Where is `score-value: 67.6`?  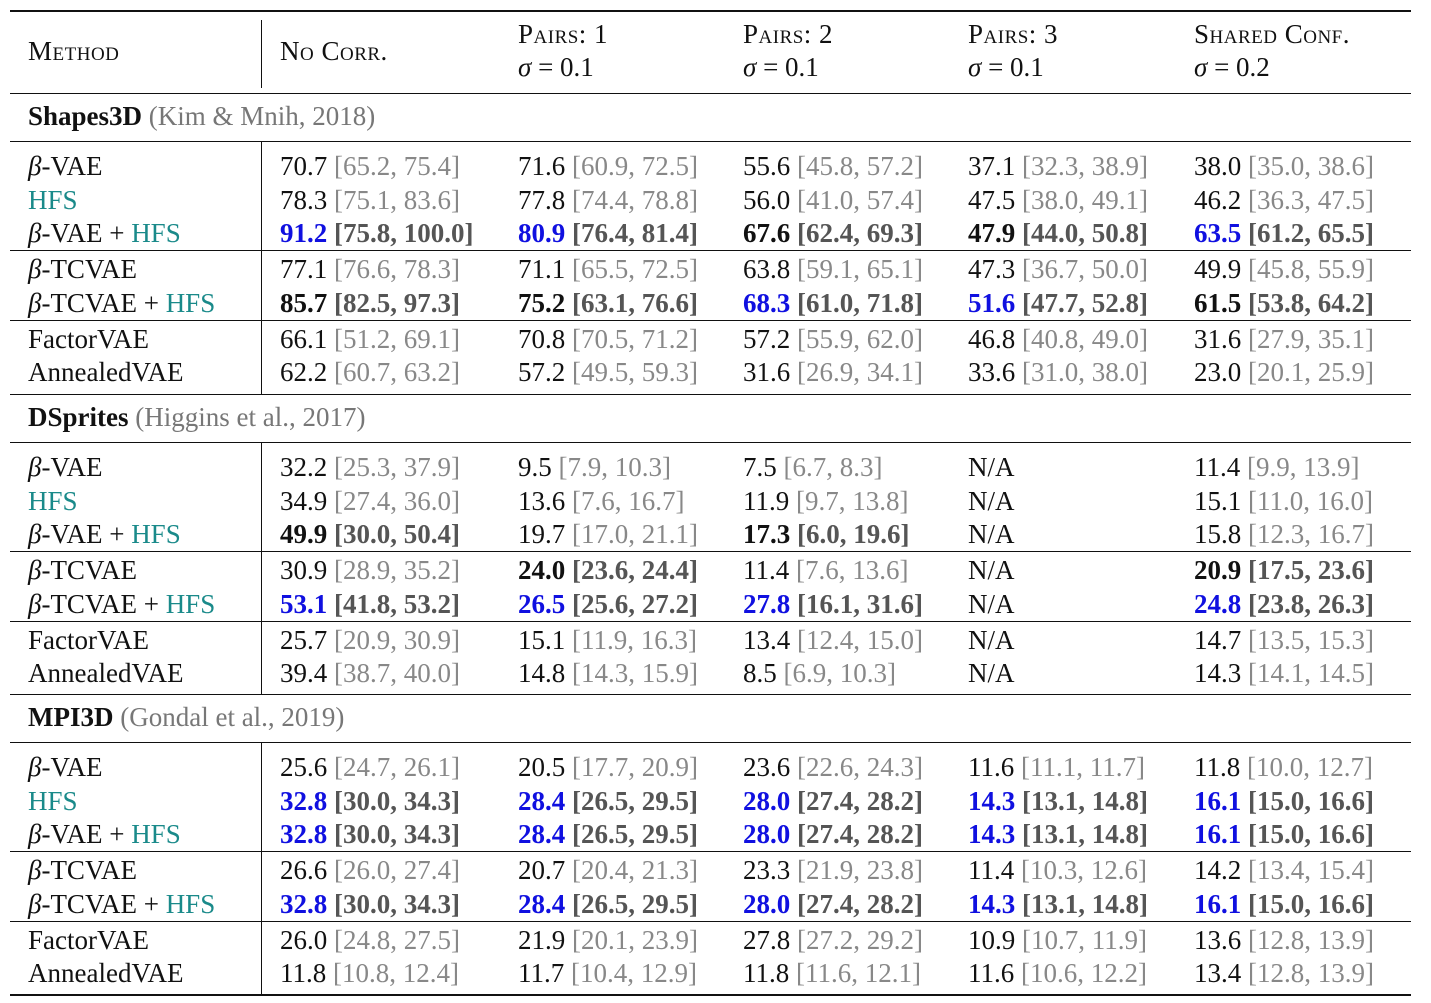 score-value: 67.6 is located at coordinates (767, 233).